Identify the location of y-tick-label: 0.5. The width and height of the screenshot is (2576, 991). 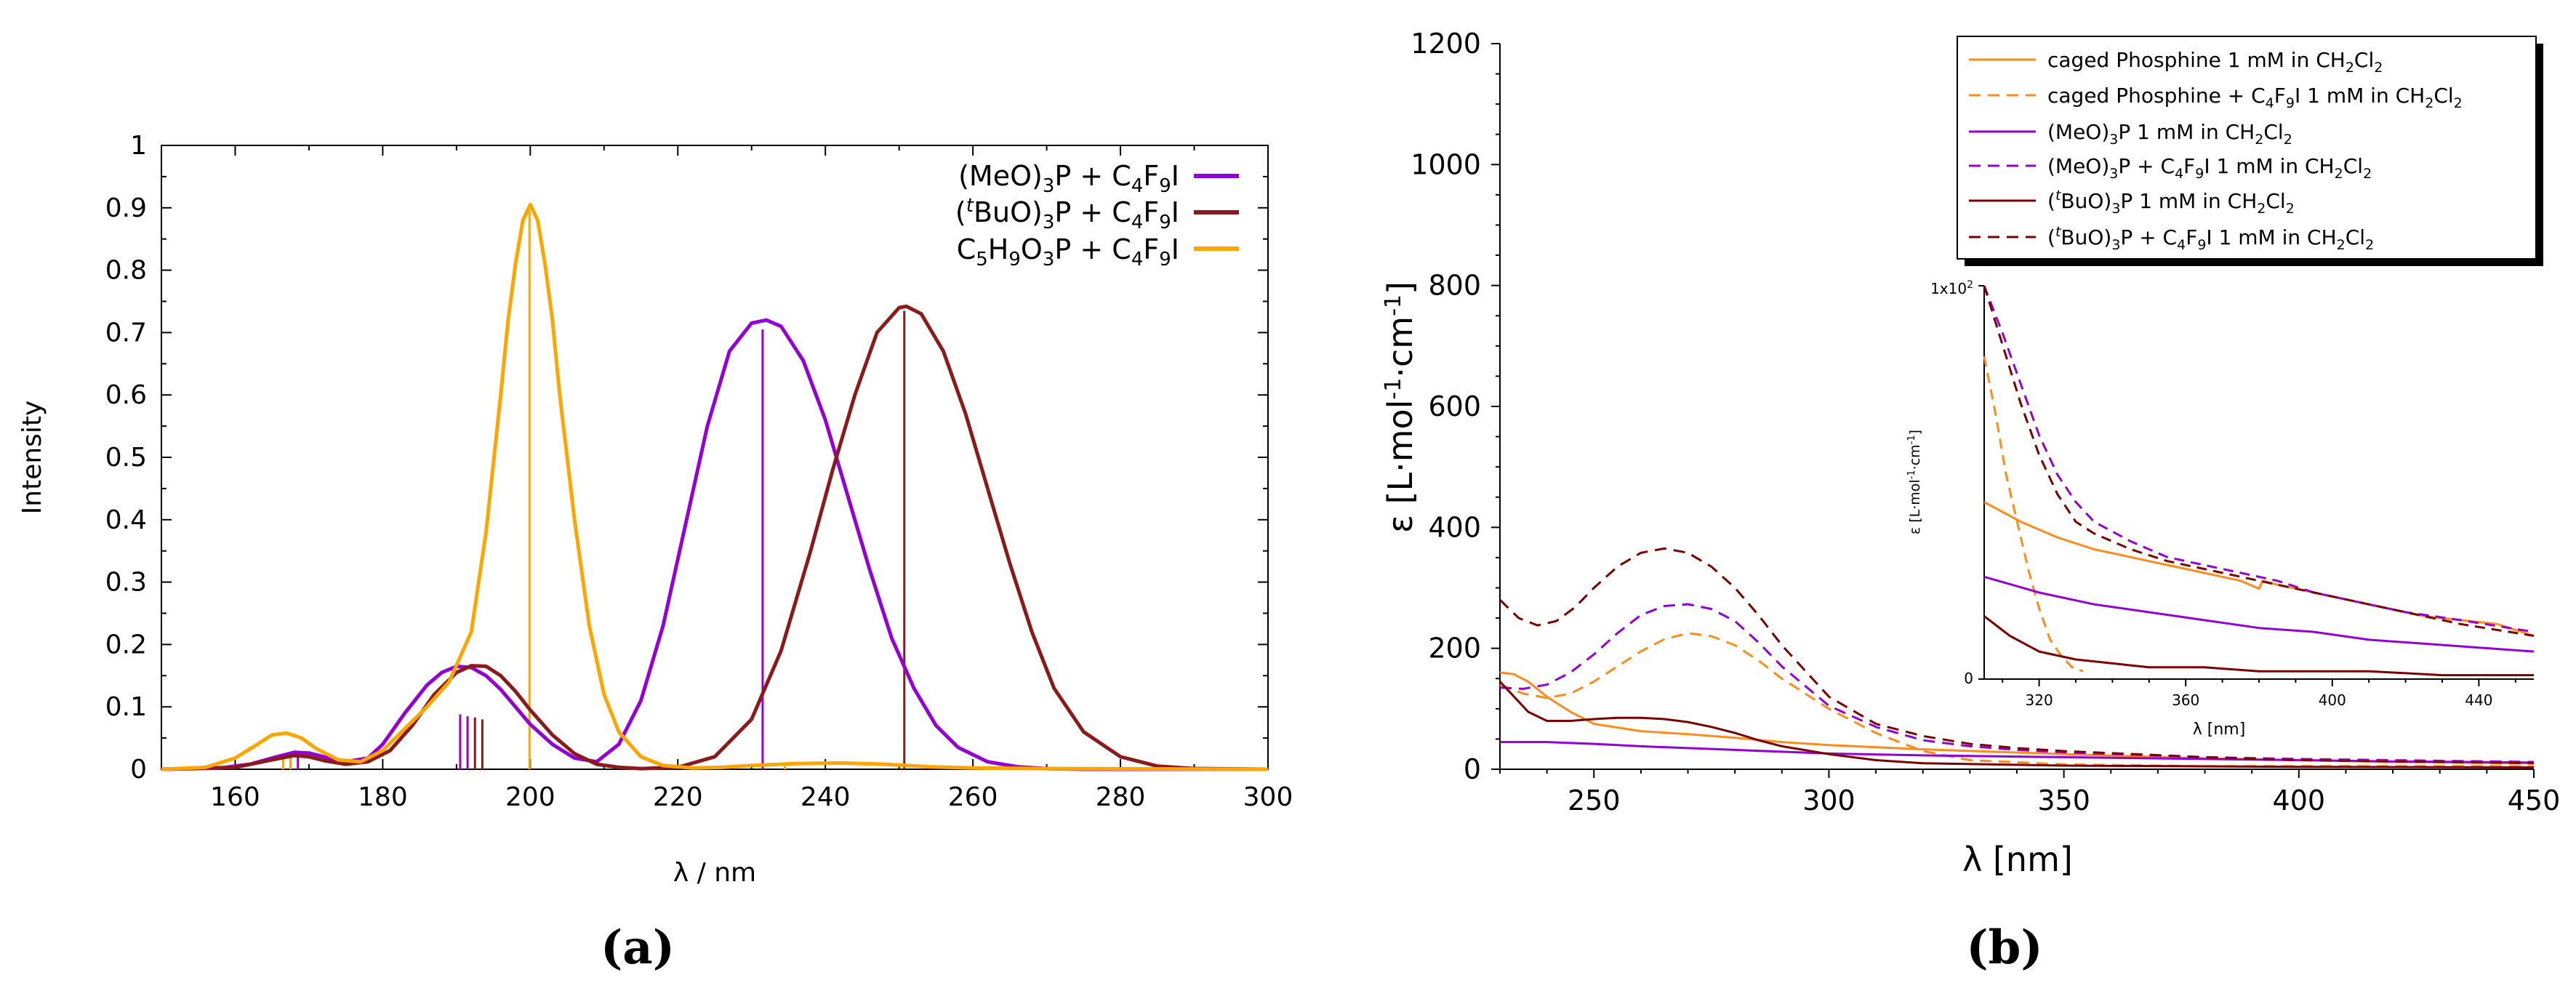
(126, 458).